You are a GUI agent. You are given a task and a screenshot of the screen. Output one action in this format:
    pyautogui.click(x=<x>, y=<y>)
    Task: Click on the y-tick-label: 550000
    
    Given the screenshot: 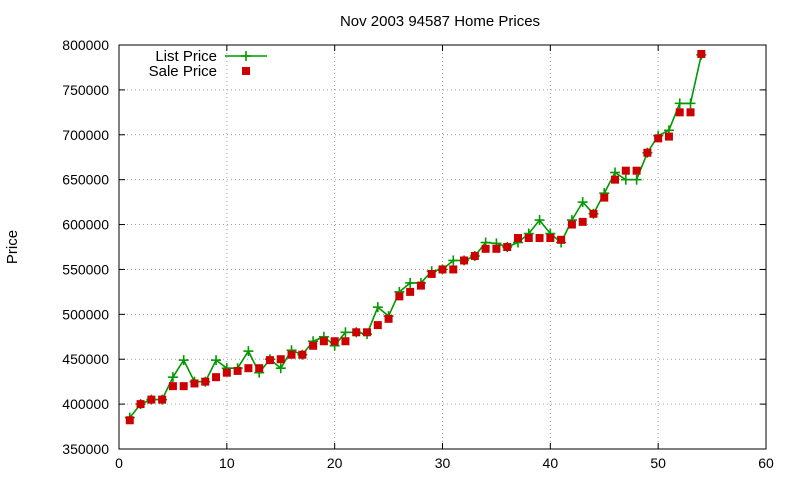 What is the action you would take?
    pyautogui.click(x=85, y=269)
    